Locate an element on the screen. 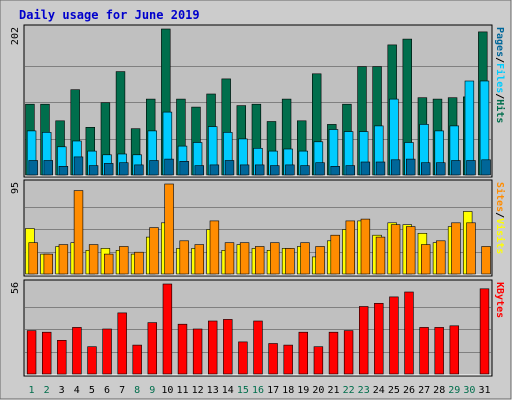  day-label-15: 15 is located at coordinates (243, 390).